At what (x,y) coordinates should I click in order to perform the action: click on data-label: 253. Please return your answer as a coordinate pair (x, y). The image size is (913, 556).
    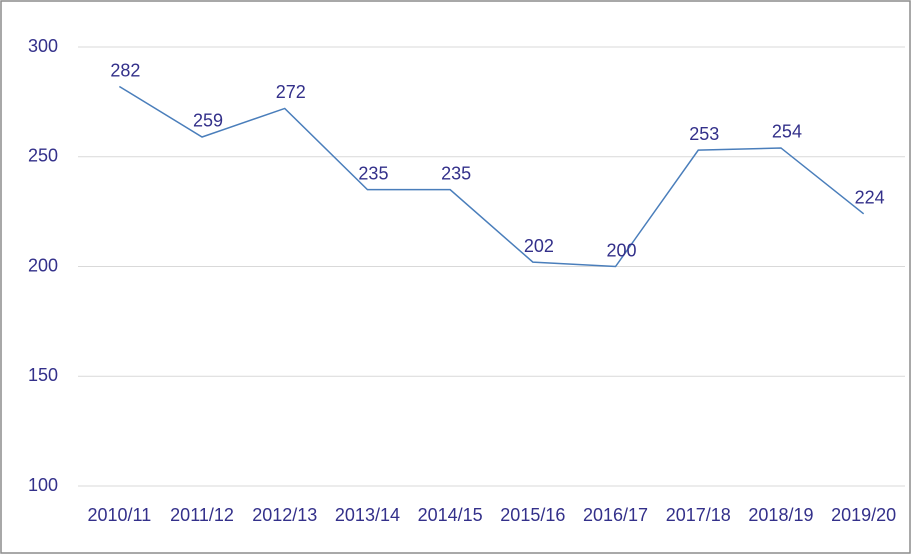
    Looking at the image, I should click on (704, 134).